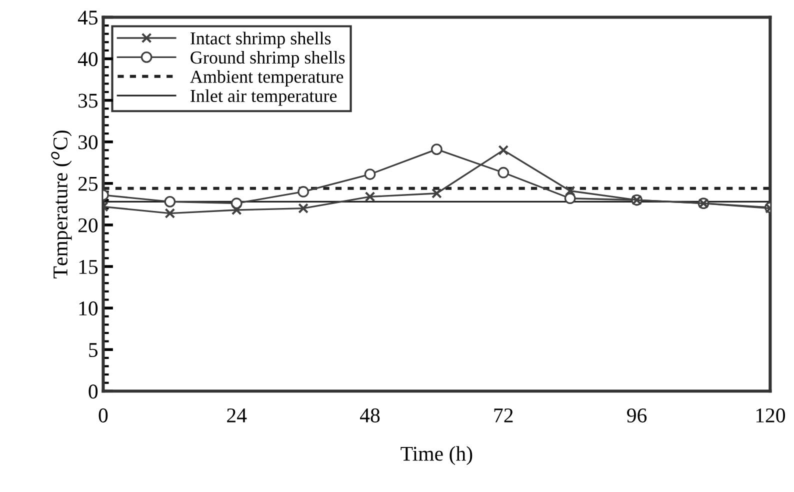 This screenshot has height=492, width=794. I want to click on y-tick-label: 10, so click(88, 308).